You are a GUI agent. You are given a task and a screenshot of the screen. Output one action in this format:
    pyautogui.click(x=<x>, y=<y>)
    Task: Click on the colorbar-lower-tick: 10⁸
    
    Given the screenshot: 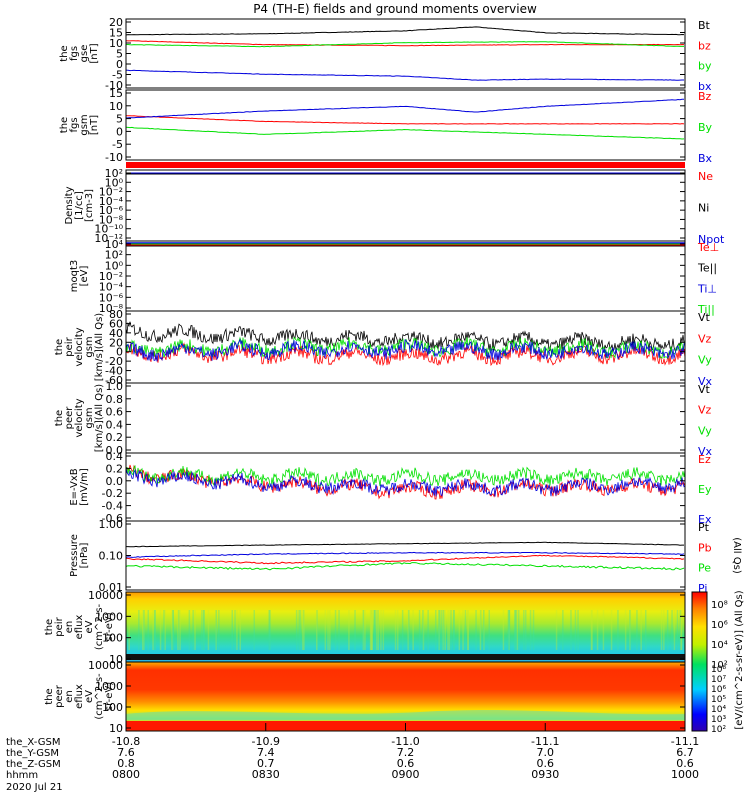 What is the action you would take?
    pyautogui.click(x=718, y=670)
    